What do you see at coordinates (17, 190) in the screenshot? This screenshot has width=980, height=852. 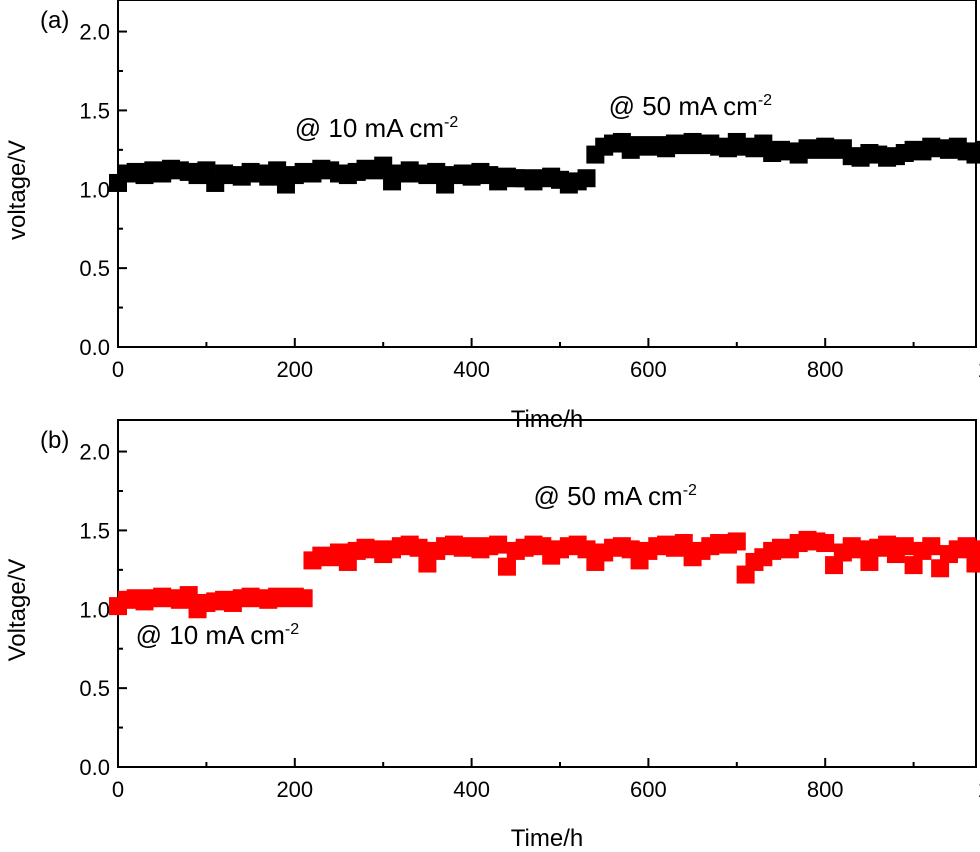 I see `y-axis-title: voltage/V` at bounding box center [17, 190].